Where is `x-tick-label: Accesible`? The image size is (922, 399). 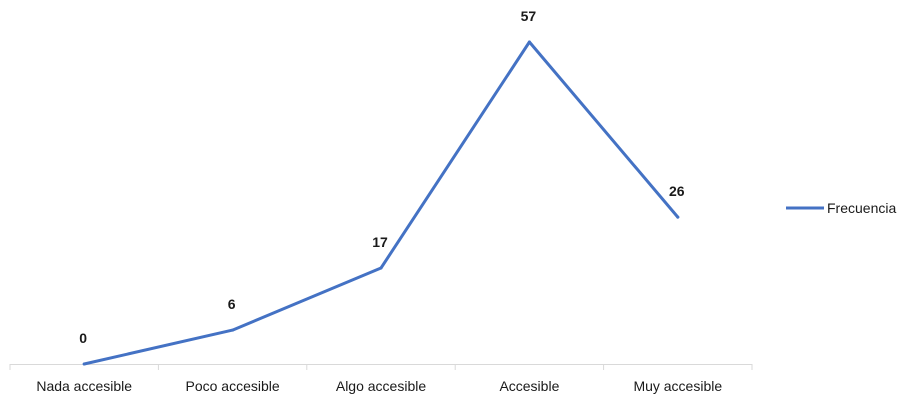
x-tick-label: Accesible is located at coordinates (529, 386).